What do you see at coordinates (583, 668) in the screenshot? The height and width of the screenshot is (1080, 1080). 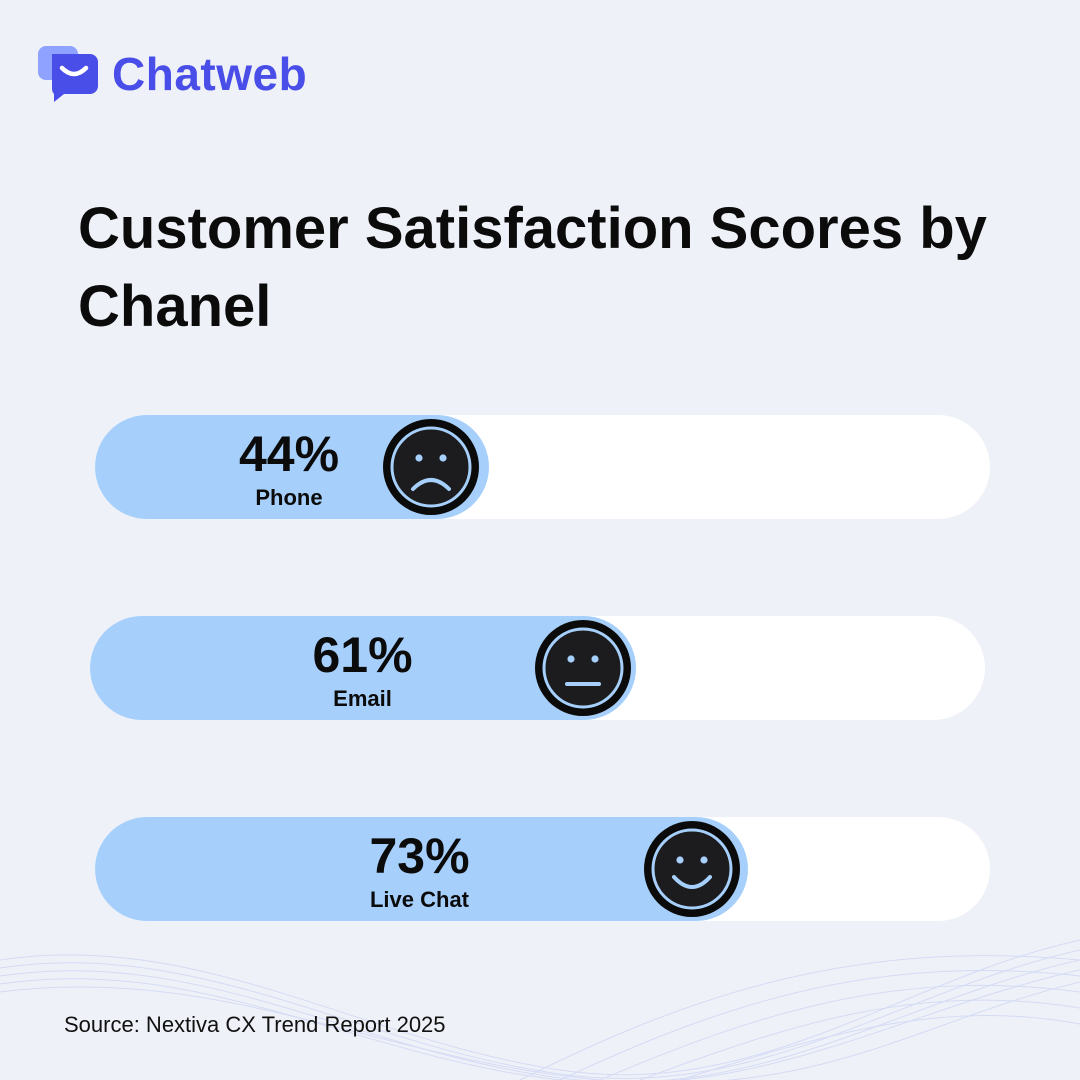 I see `neutral-face-icon` at bounding box center [583, 668].